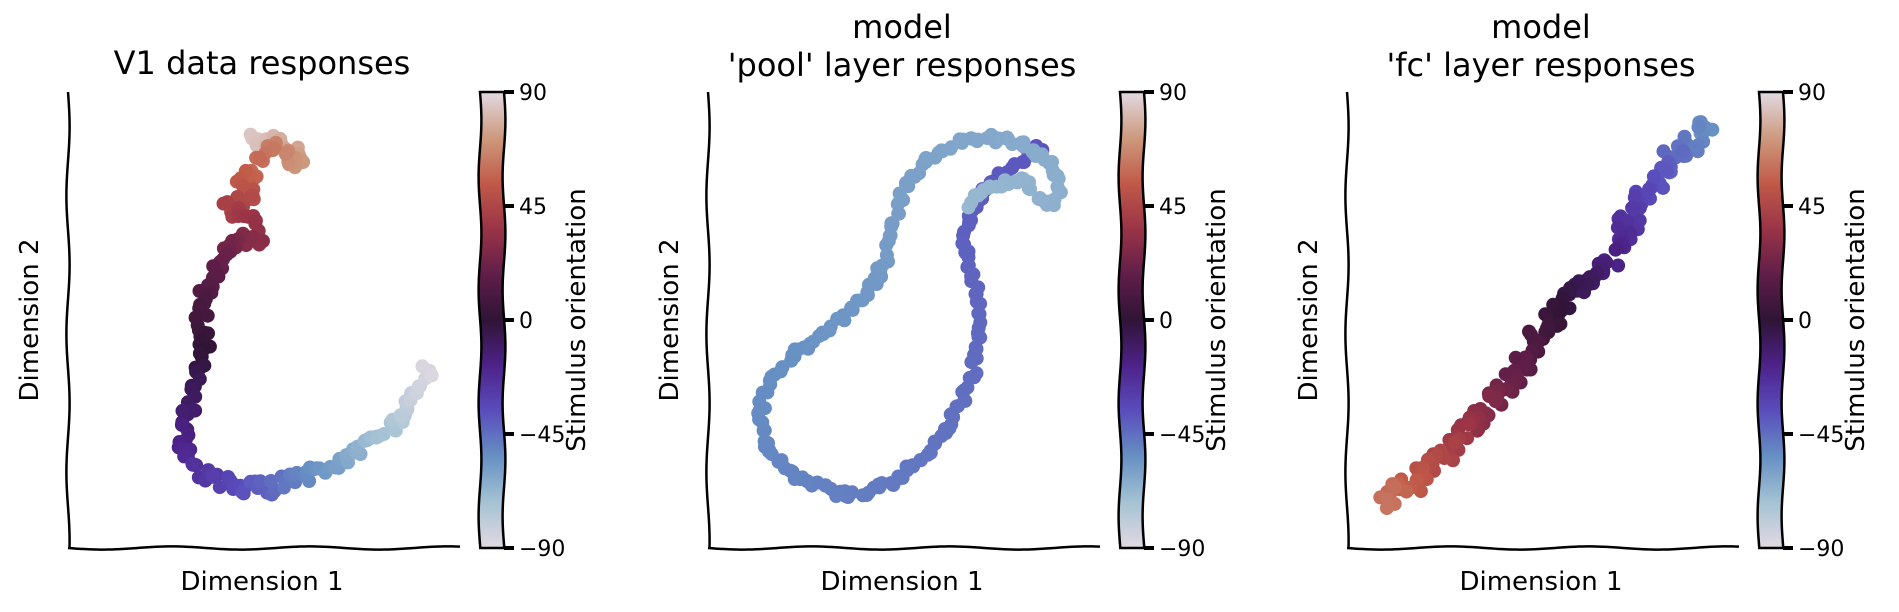  I want to click on panel-title: V1 data responses, so click(262, 63).